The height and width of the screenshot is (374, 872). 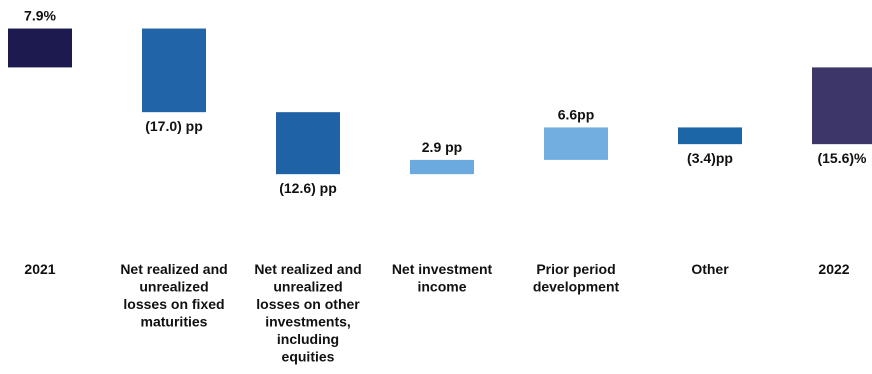 I want to click on category-label-6: Other, so click(x=710, y=269).